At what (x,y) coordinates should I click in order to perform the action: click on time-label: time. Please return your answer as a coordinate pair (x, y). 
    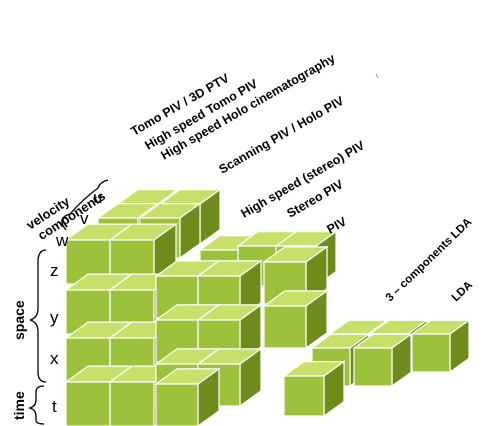
    Looking at the image, I should click on (19, 405).